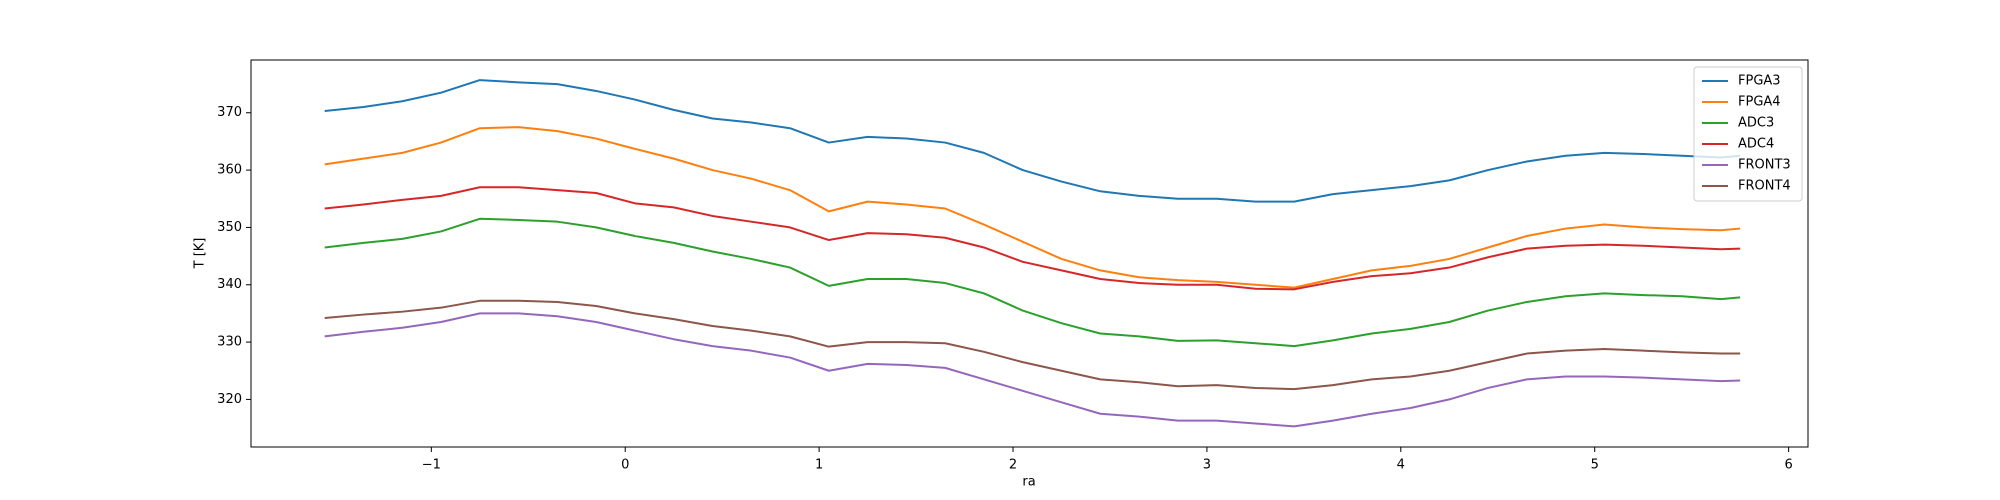  Describe the element at coordinates (1595, 465) in the screenshot. I see `x-tick-label: 5` at that location.